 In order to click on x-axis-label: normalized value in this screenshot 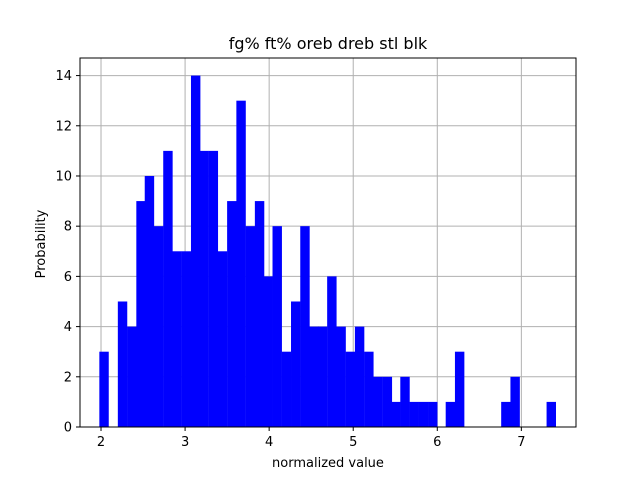, I will do `click(328, 463)`.